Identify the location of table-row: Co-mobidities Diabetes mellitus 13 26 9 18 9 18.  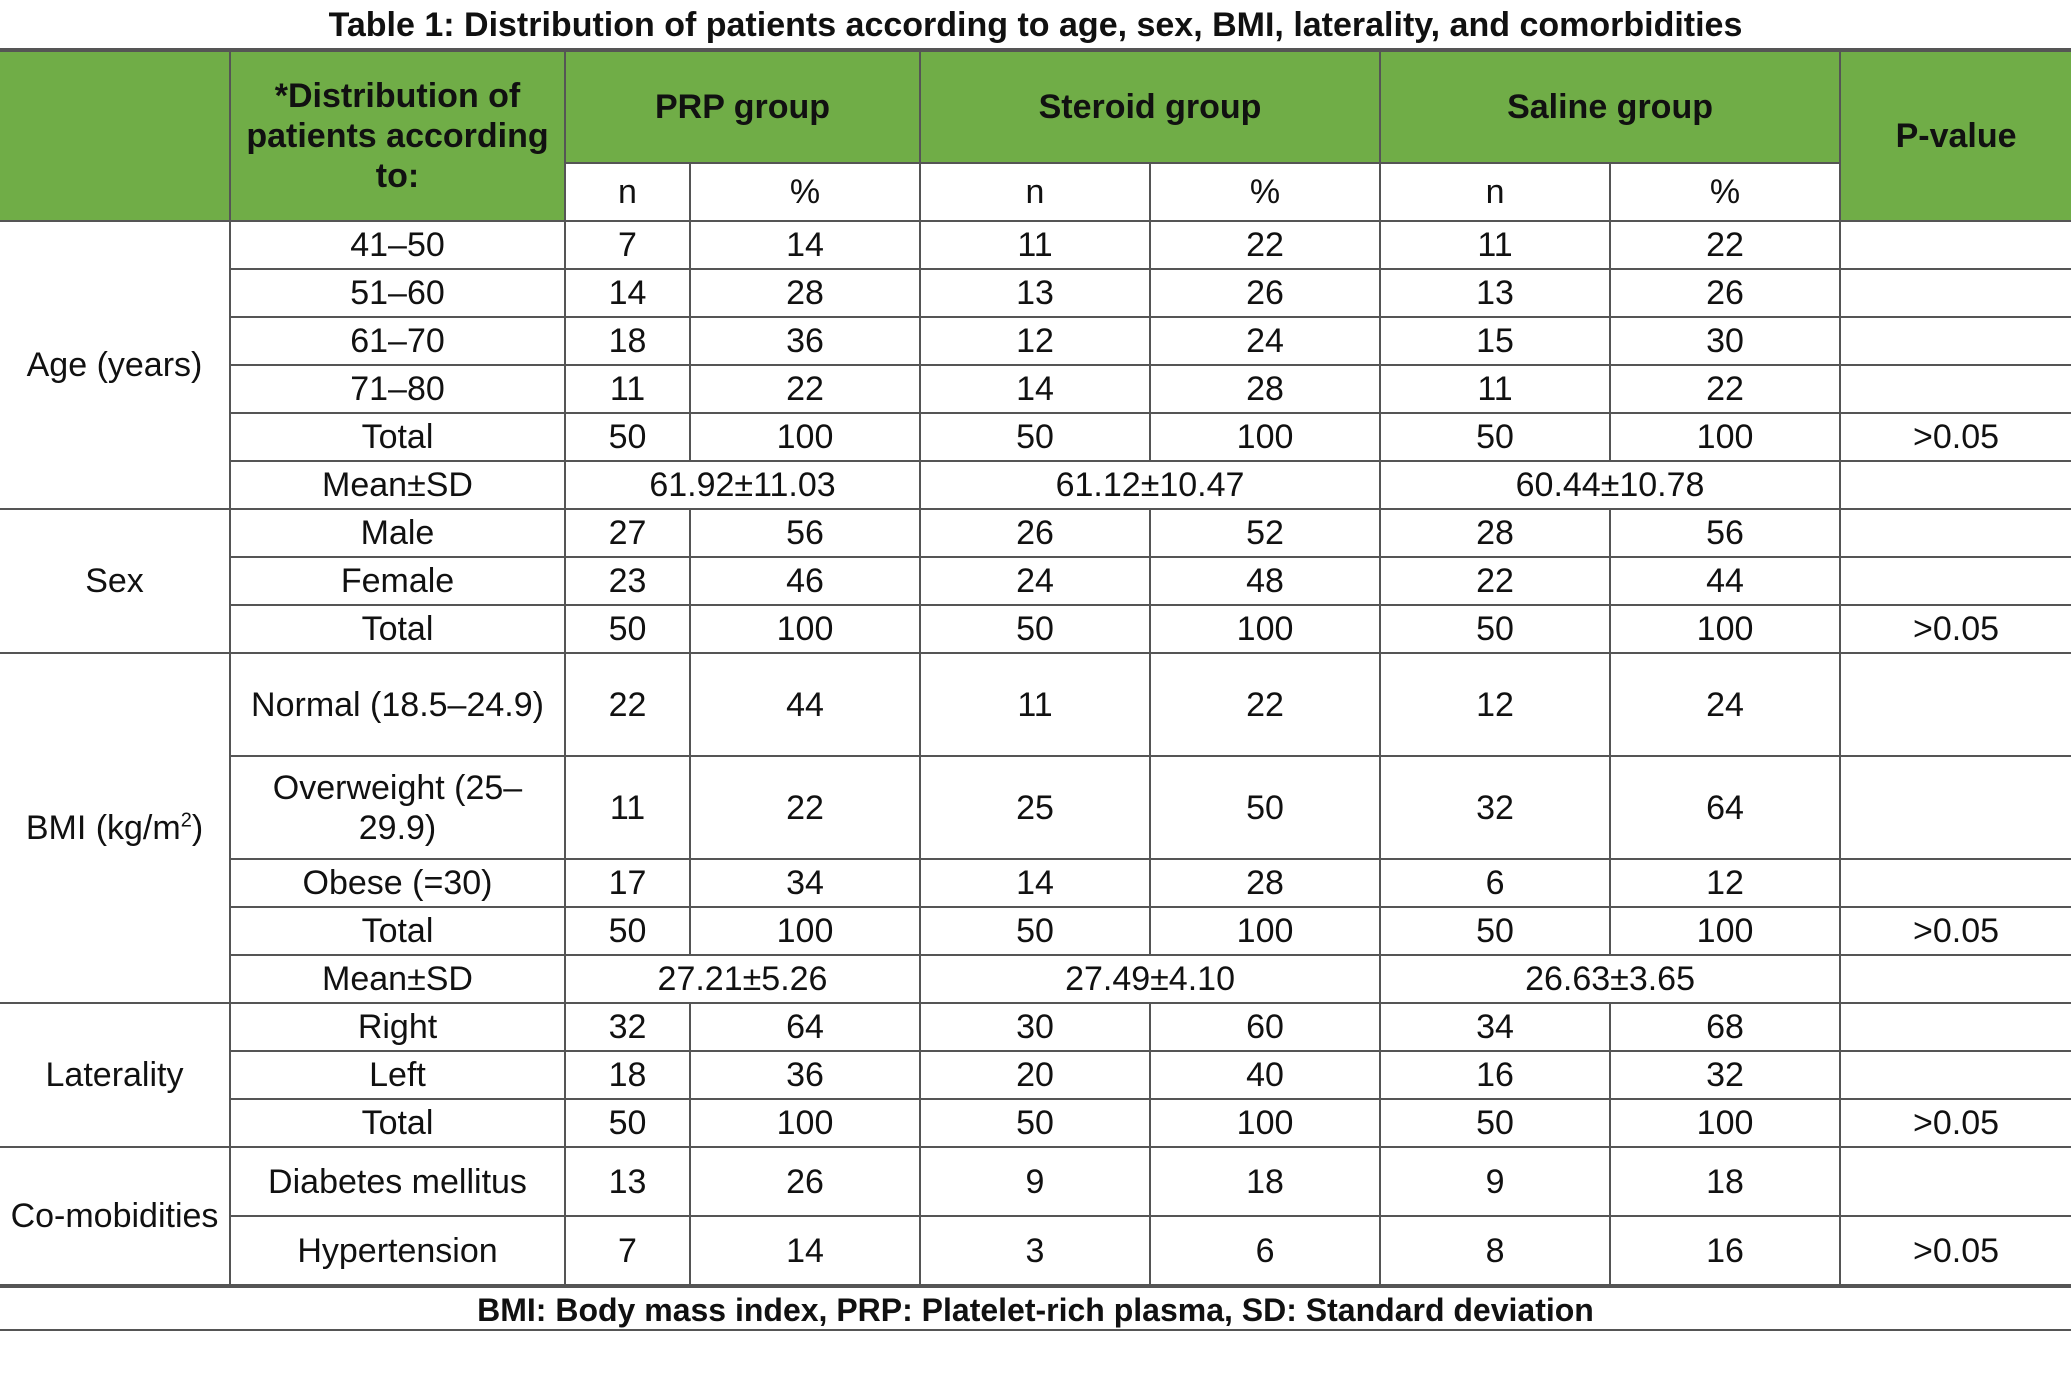
(1035, 1216).